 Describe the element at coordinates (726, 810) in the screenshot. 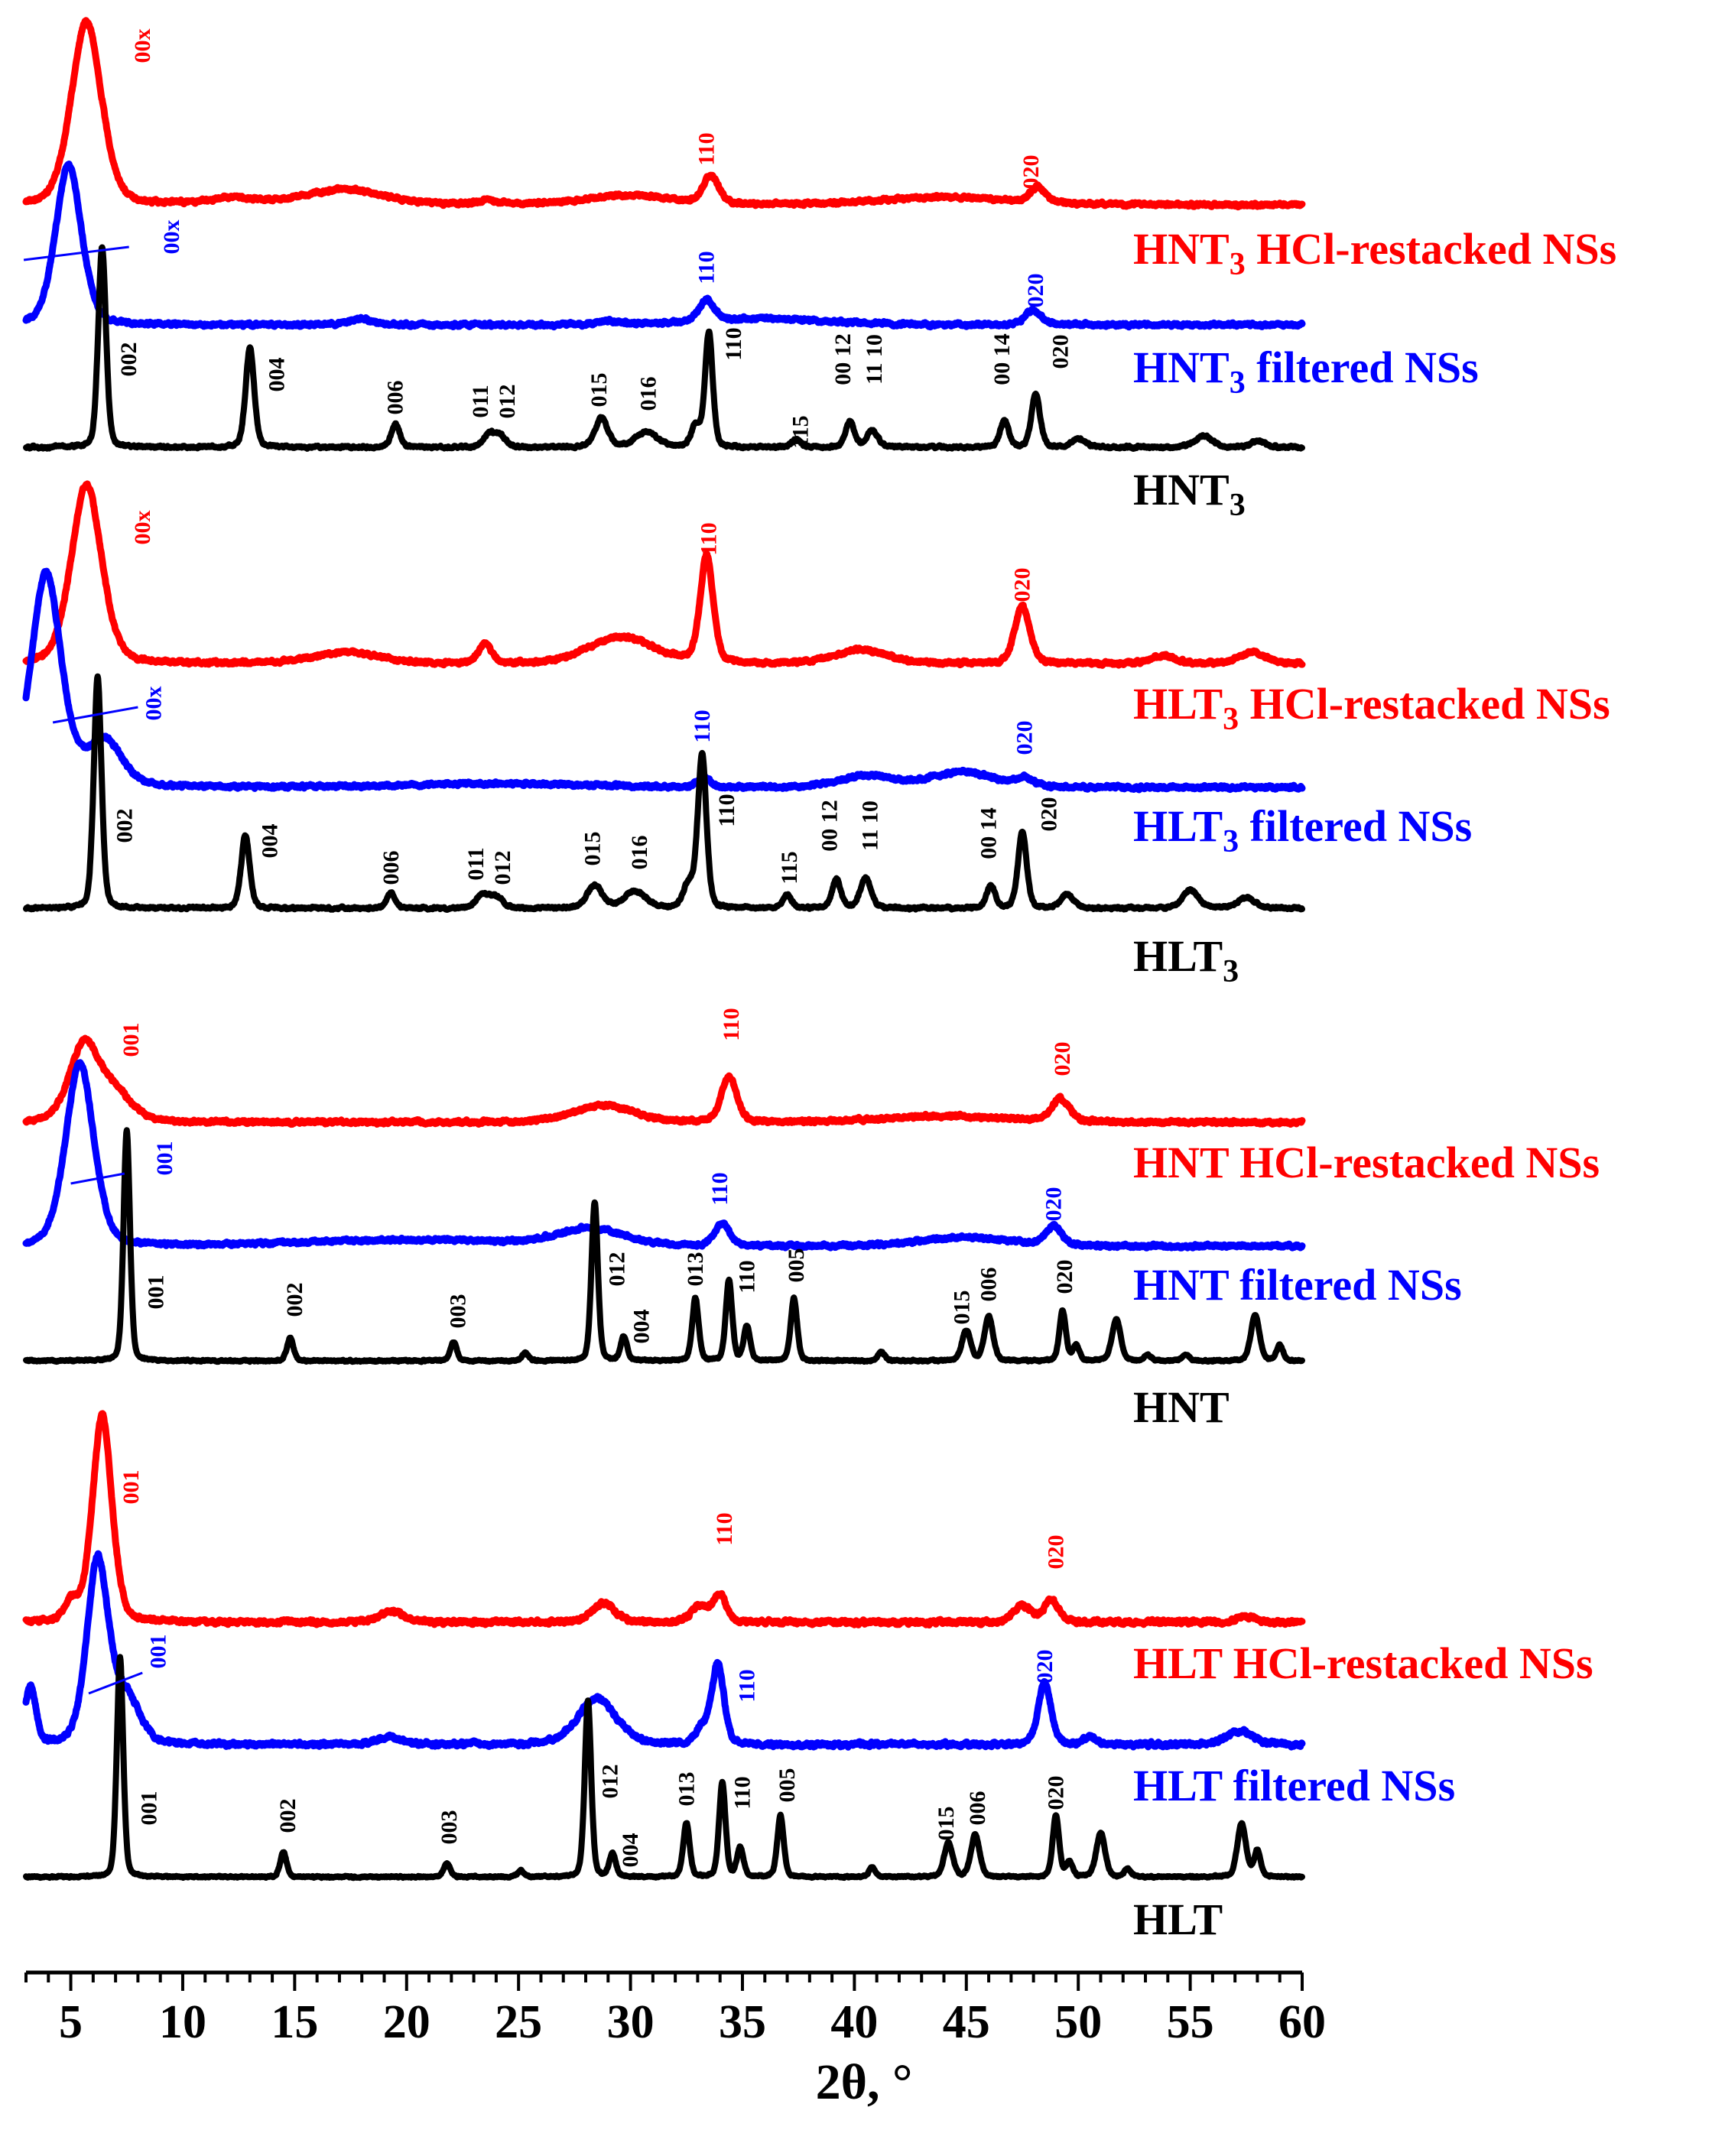

I see `peak-label-hlt3-7: 110` at that location.